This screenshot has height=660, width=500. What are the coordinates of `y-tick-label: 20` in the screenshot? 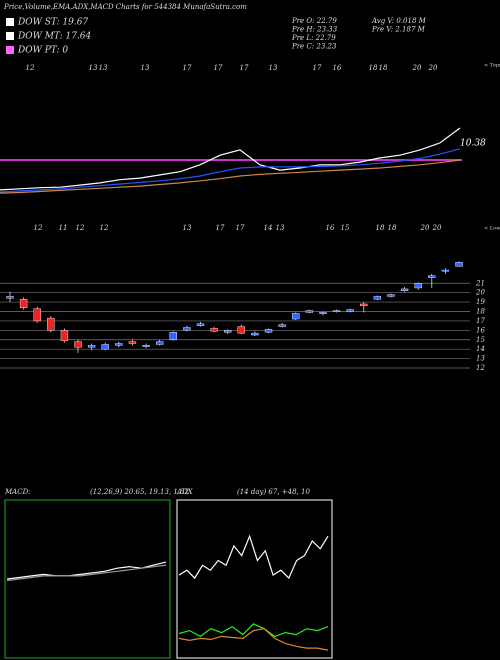 It's located at (480, 293).